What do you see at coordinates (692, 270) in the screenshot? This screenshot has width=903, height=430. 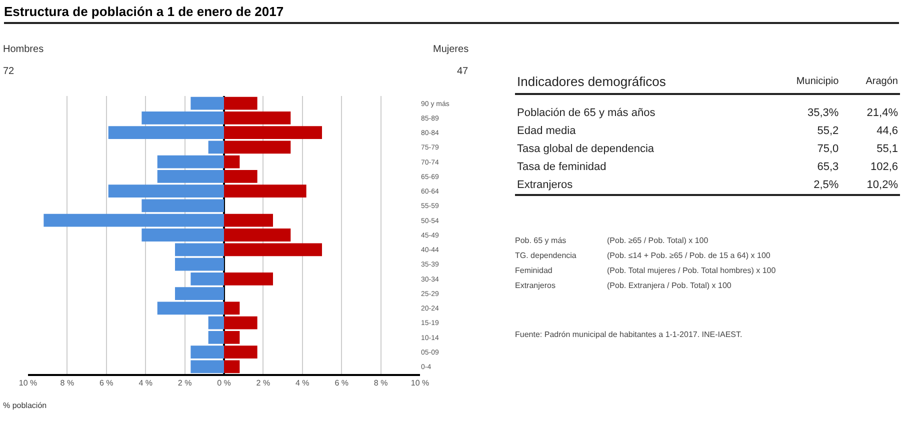 I see `text: (Pob. Total mujeres / Pob. Total hombres) x 100` at bounding box center [692, 270].